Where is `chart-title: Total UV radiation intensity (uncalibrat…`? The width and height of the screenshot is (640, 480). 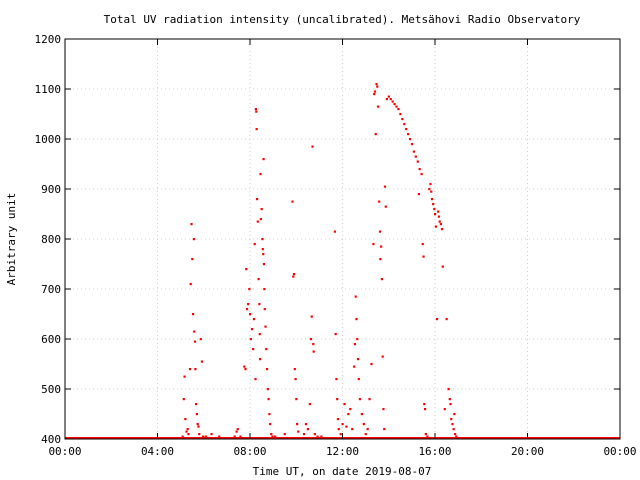
chart-title: Total UV radiation intensity (uncalibrat… is located at coordinates (342, 19).